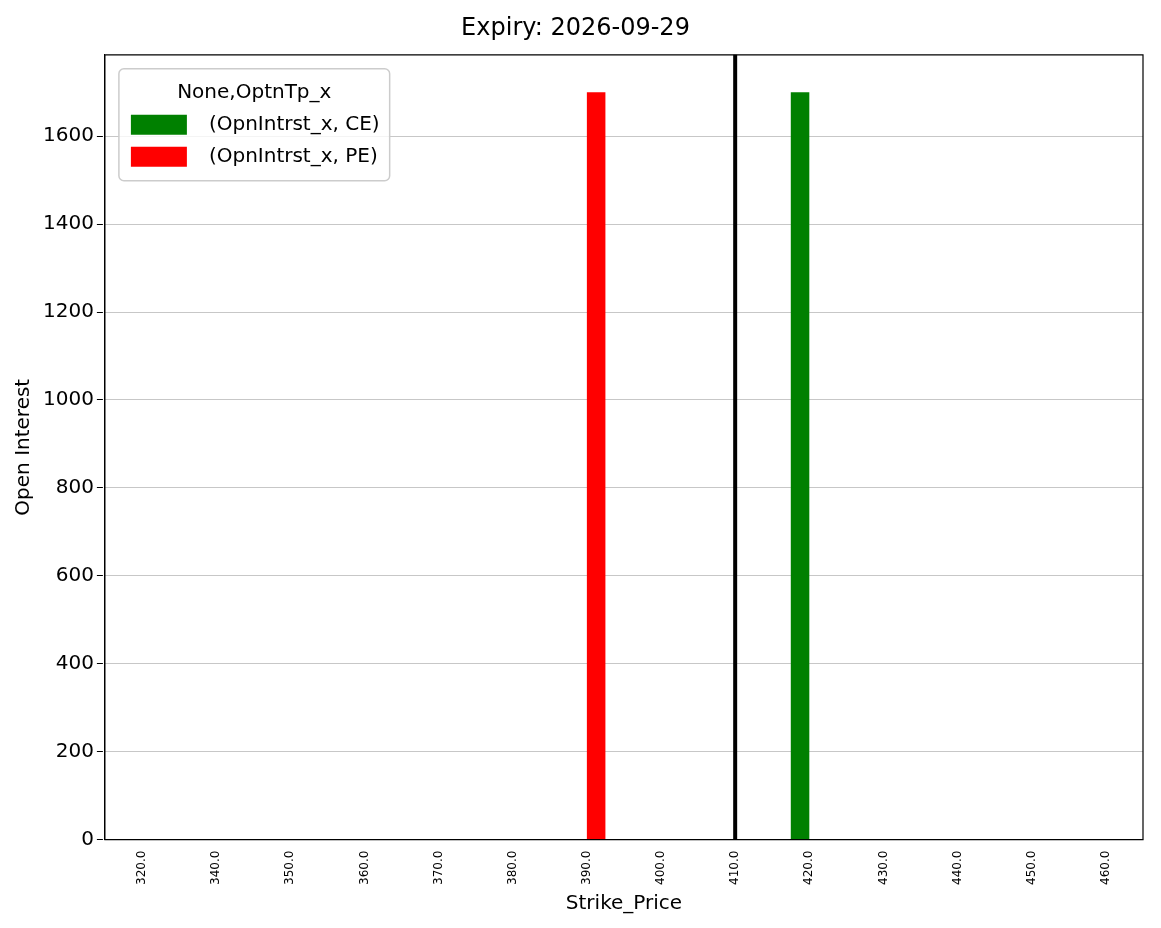  What do you see at coordinates (141, 868) in the screenshot?
I see `x-tick-label: 320.0` at bounding box center [141, 868].